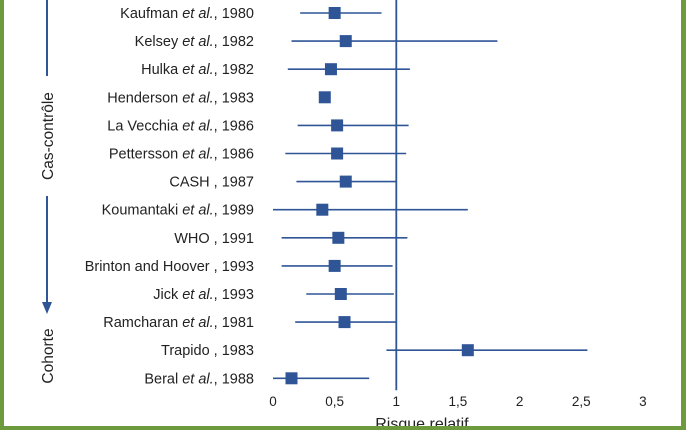 This screenshot has height=430, width=686. I want to click on study-label: Jick et al., 1993, so click(203, 295).